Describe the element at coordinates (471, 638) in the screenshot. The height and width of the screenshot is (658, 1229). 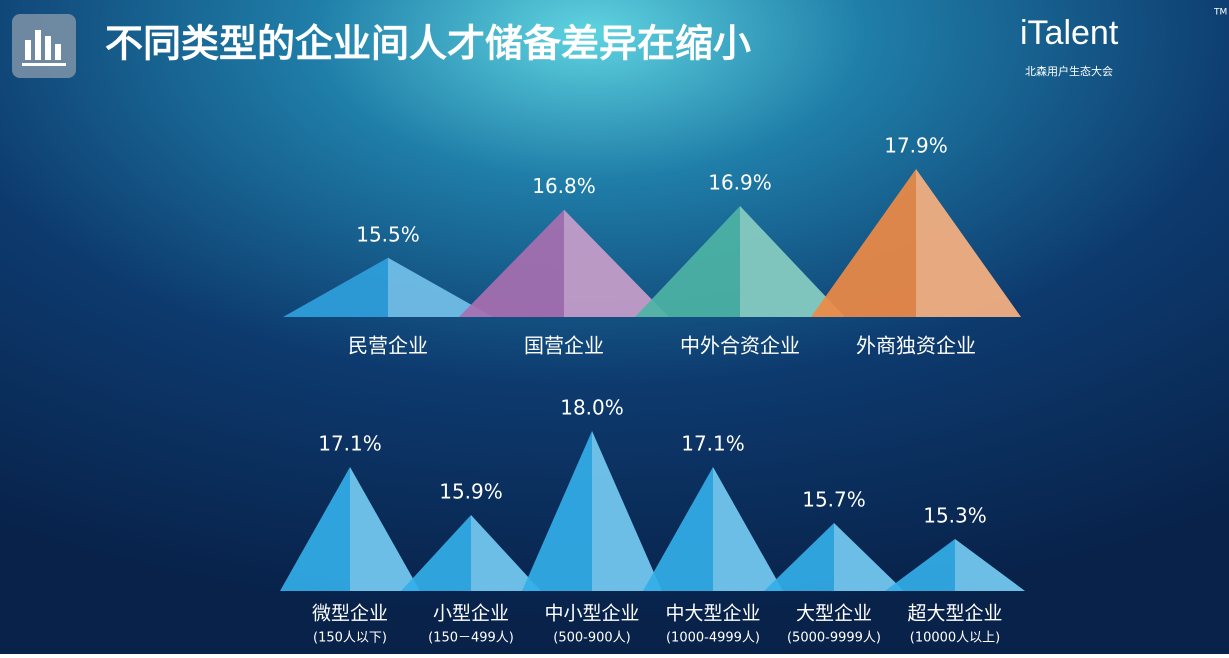
I see `category-sublabel: (150－499人)` at that location.